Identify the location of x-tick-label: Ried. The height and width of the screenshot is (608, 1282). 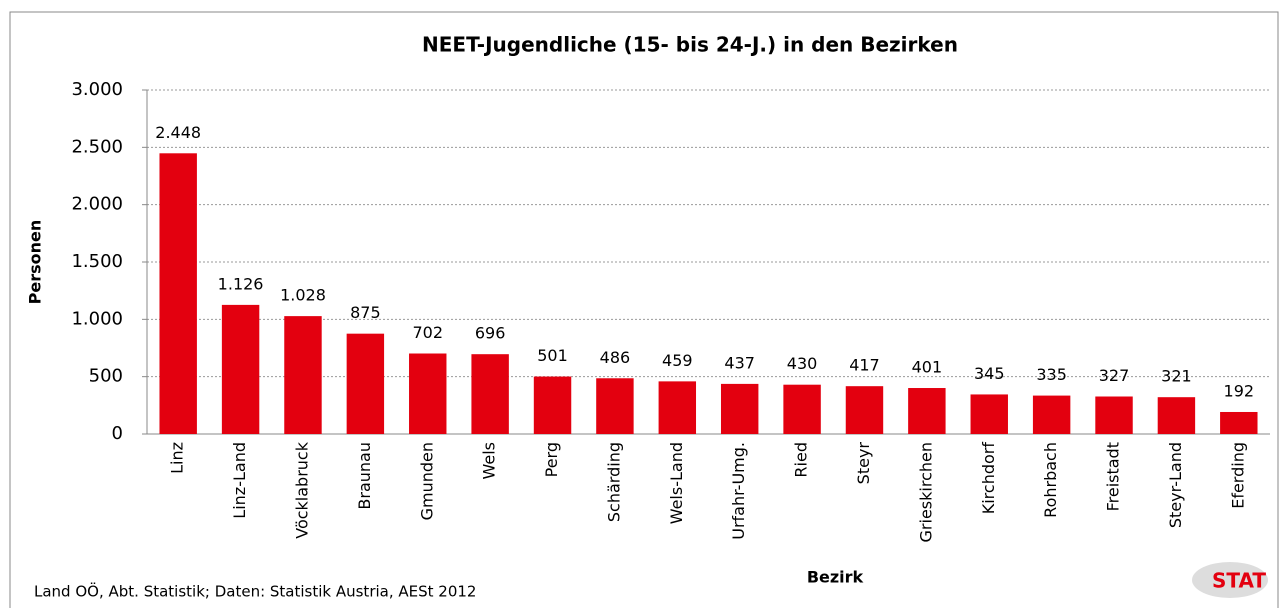
(801, 460).